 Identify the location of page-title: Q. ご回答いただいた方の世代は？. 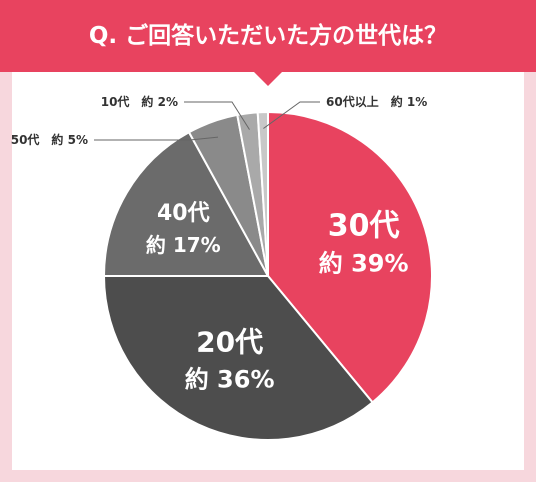
(268, 36).